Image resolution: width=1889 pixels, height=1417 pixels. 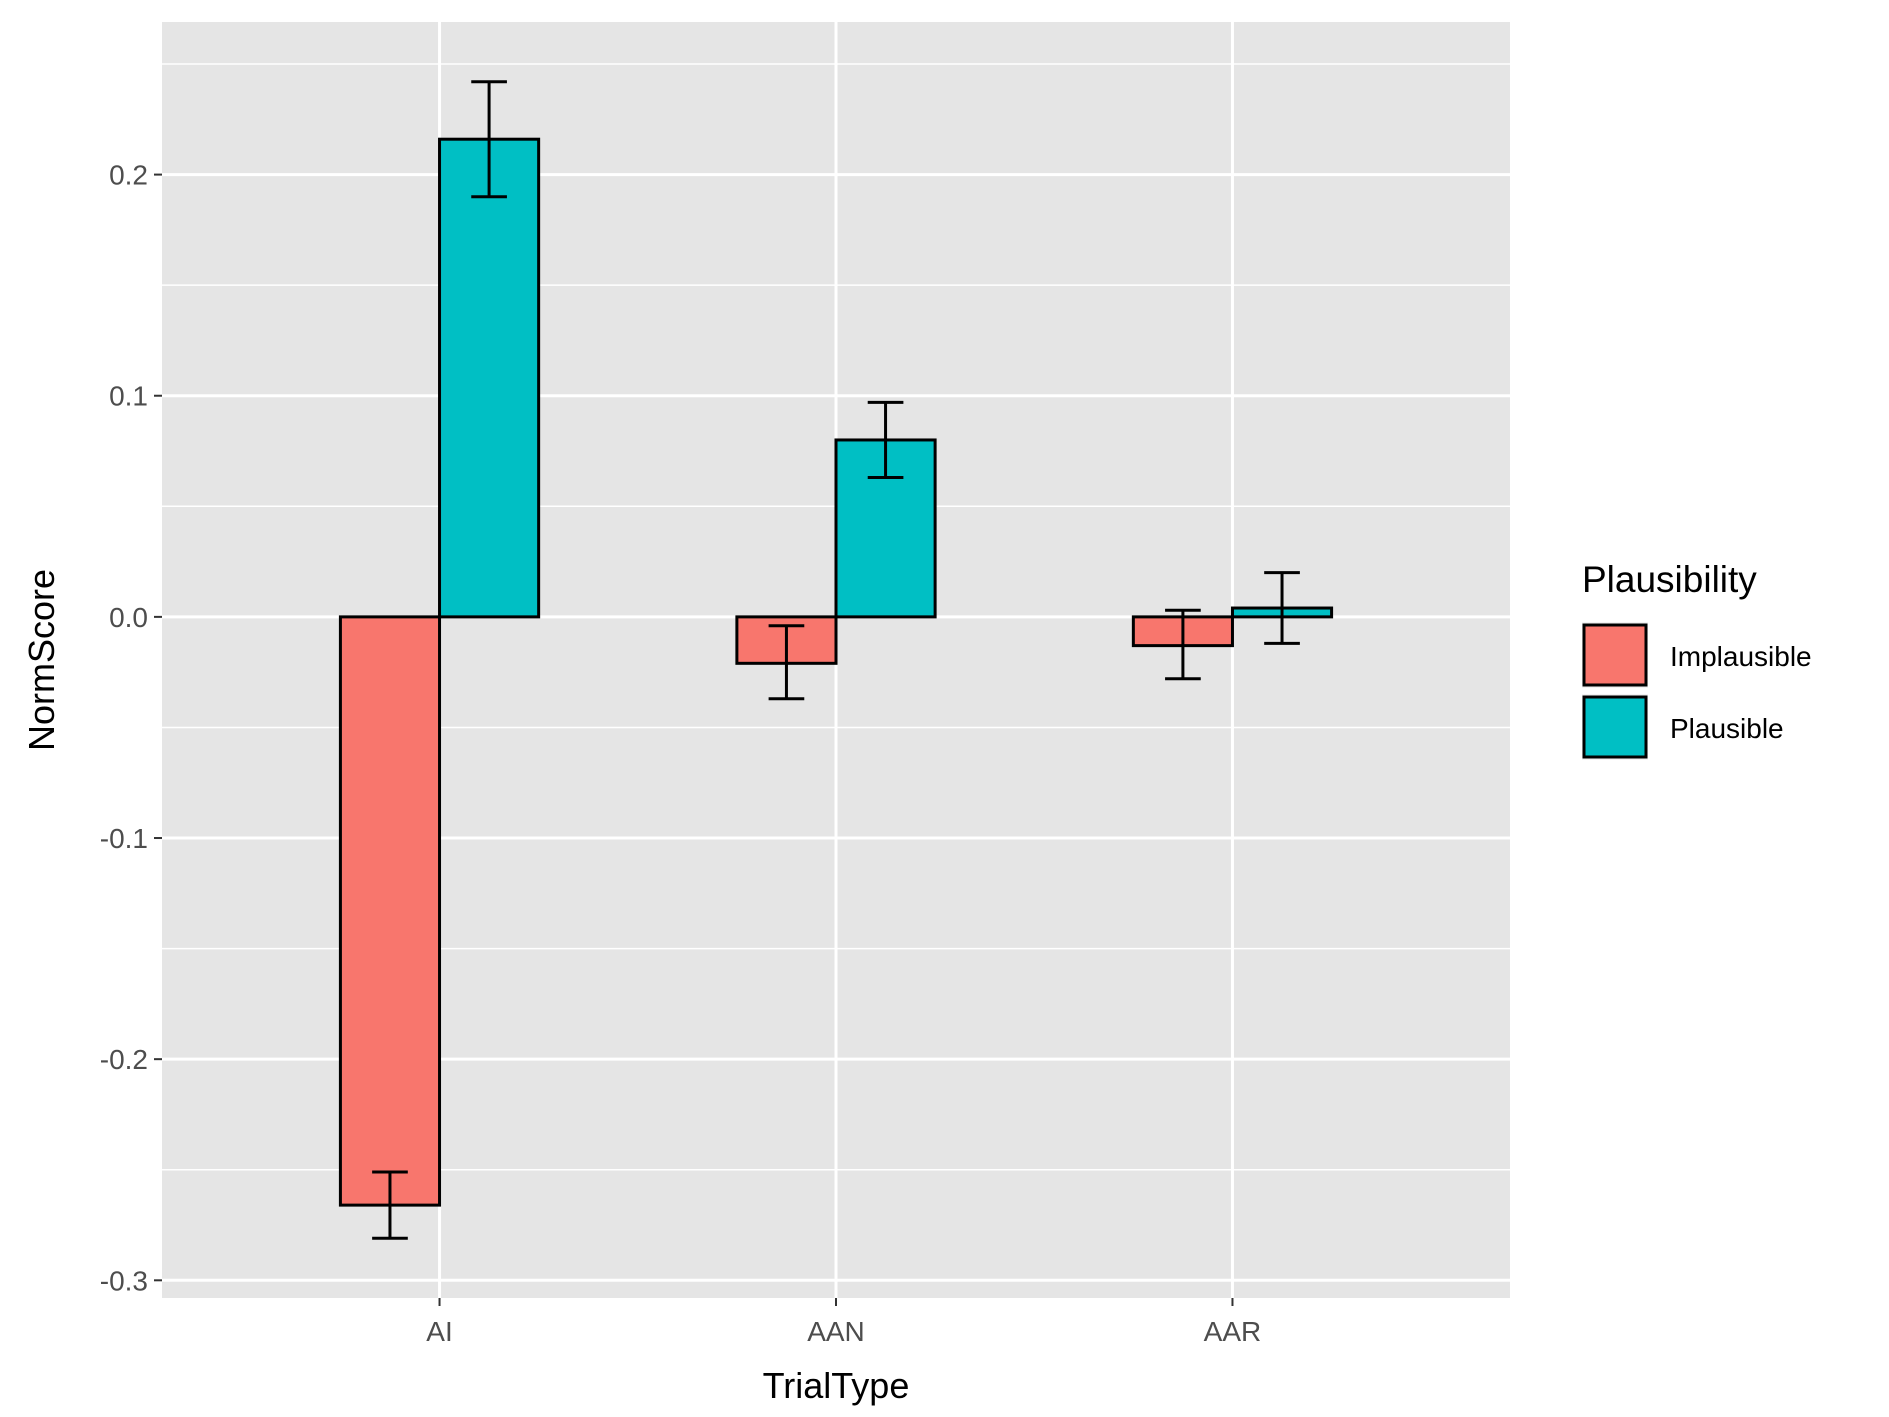 What do you see at coordinates (1615, 655) in the screenshot?
I see `legend-key-implausible` at bounding box center [1615, 655].